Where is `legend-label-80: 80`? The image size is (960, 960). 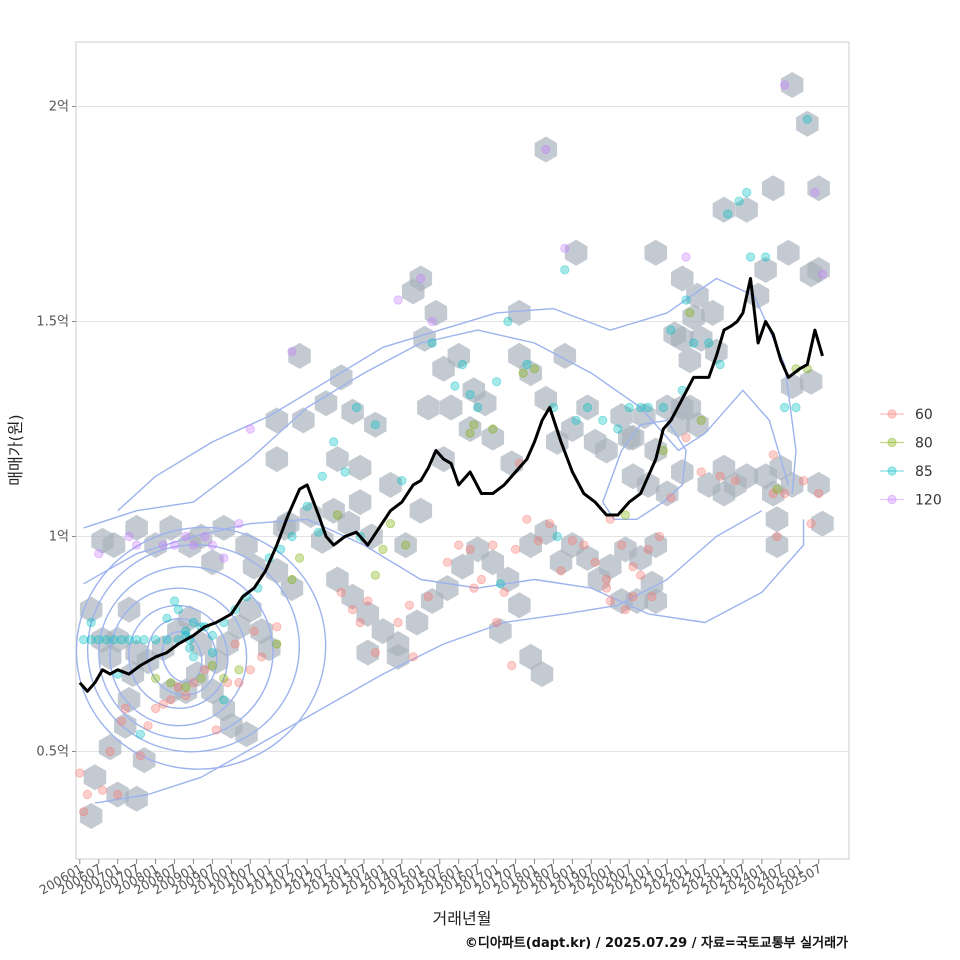
legend-label-80: 80 is located at coordinates (924, 444).